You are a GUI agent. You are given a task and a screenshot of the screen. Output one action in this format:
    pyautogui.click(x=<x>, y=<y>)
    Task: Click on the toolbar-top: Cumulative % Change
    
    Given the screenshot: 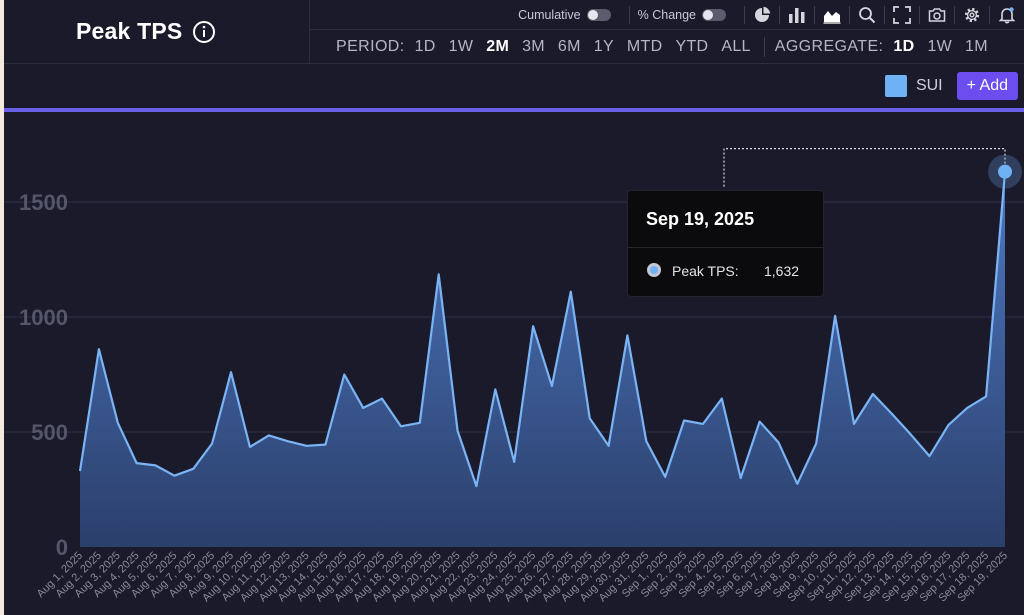 What is the action you would take?
    pyautogui.click(x=667, y=15)
    